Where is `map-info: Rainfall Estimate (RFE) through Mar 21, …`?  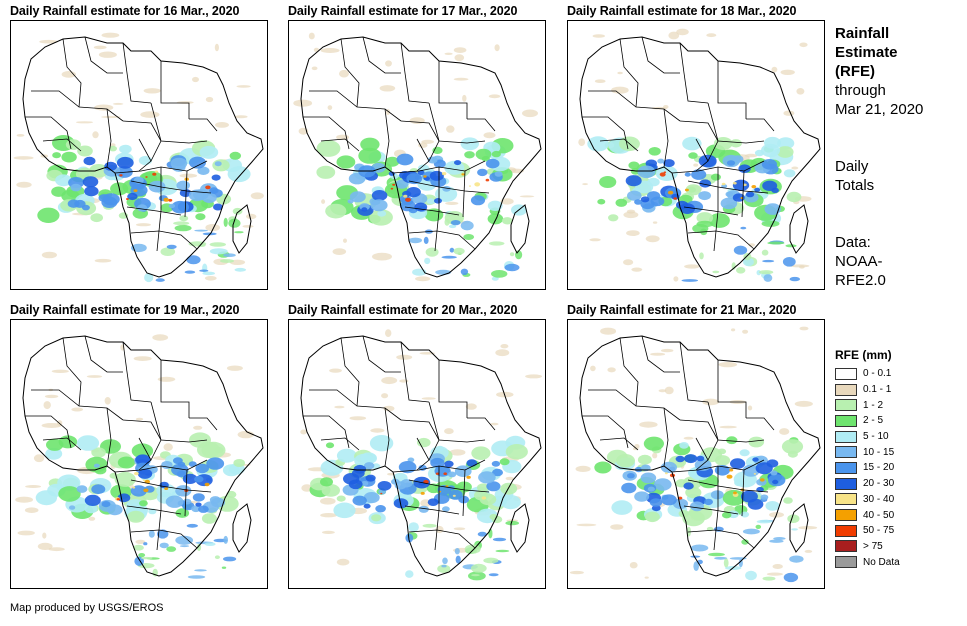
map-info: Rainfall Estimate (RFE) through Mar 21, … is located at coordinates (900, 157).